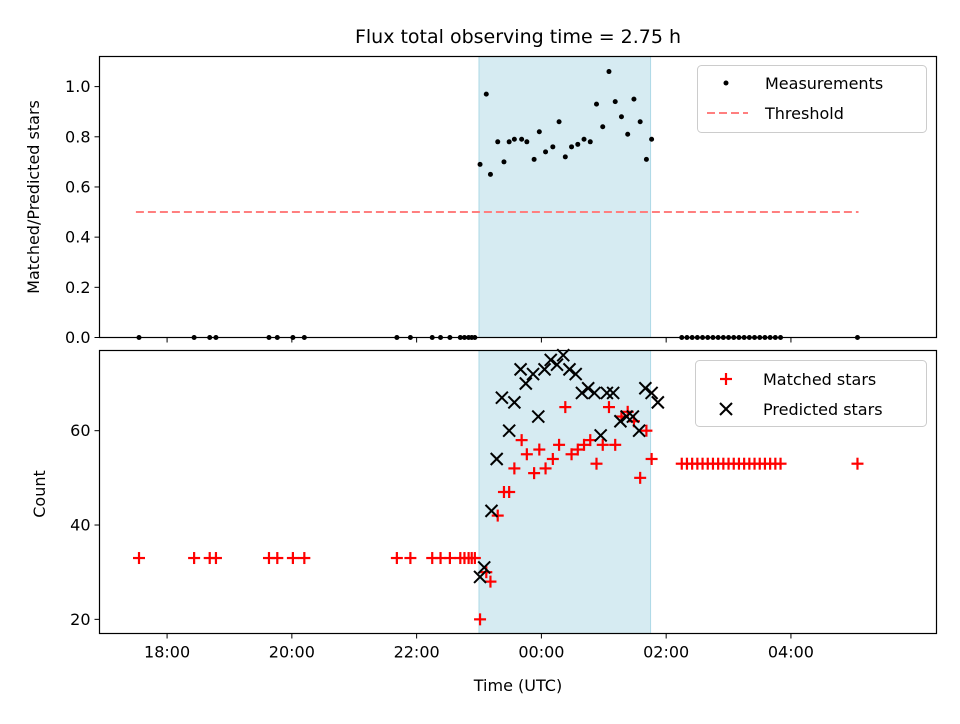 The image size is (960, 724). What do you see at coordinates (479, 340) in the screenshot?
I see `top-x-ticks` at bounding box center [479, 340].